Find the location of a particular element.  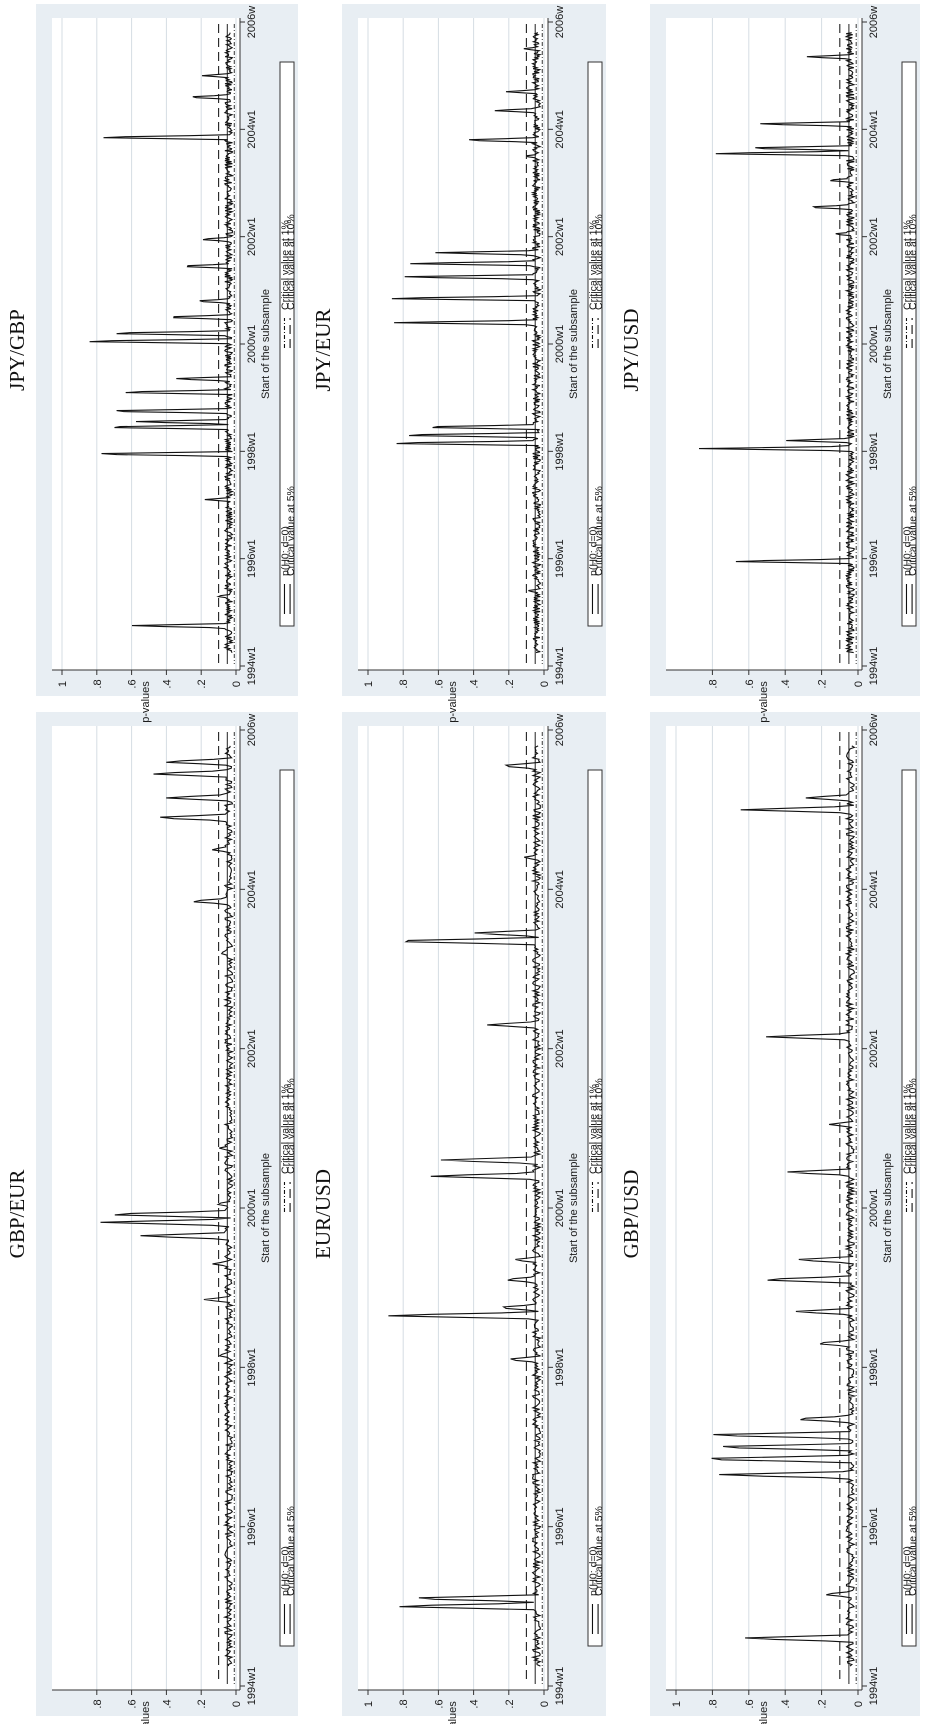

panel-title: GBP/USD is located at coordinates (631, 1214).